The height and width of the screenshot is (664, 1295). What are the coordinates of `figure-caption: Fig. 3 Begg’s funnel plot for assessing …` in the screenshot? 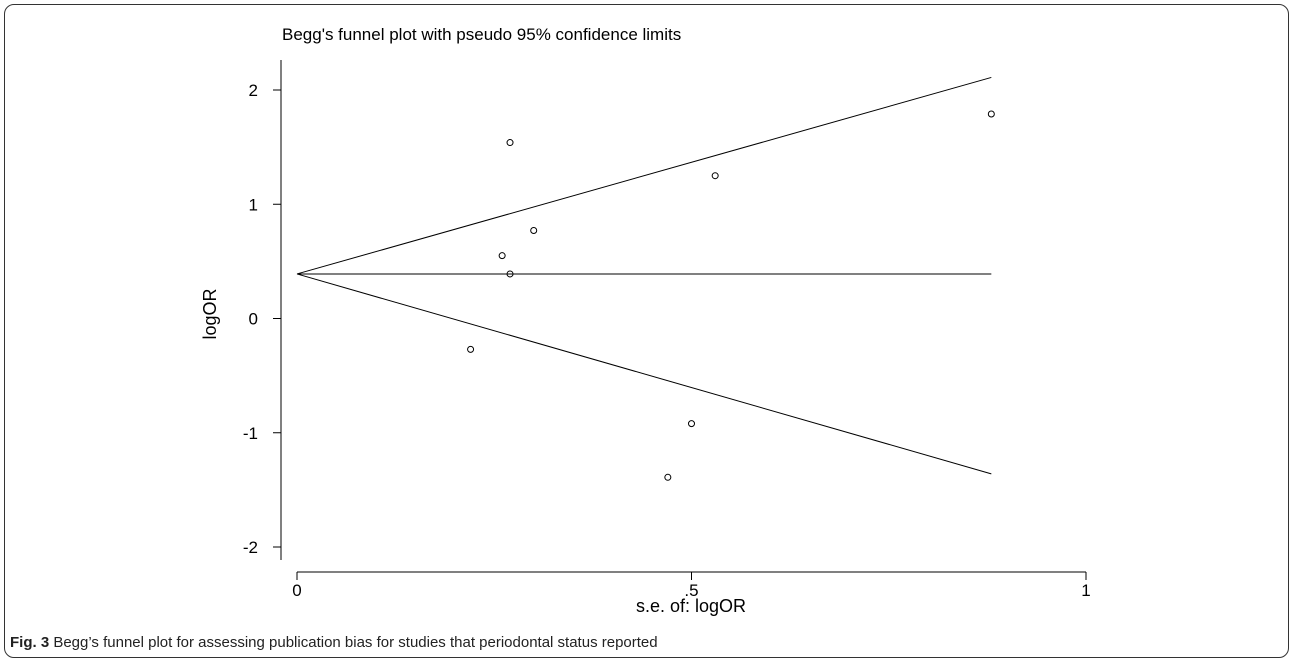 It's located at (334, 642).